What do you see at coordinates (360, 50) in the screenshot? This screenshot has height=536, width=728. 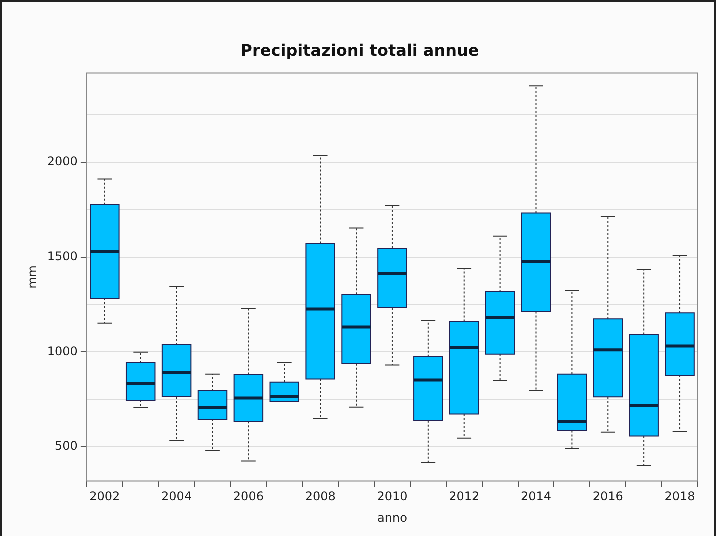 I see `chart-title: Precipitazioni totali annue` at bounding box center [360, 50].